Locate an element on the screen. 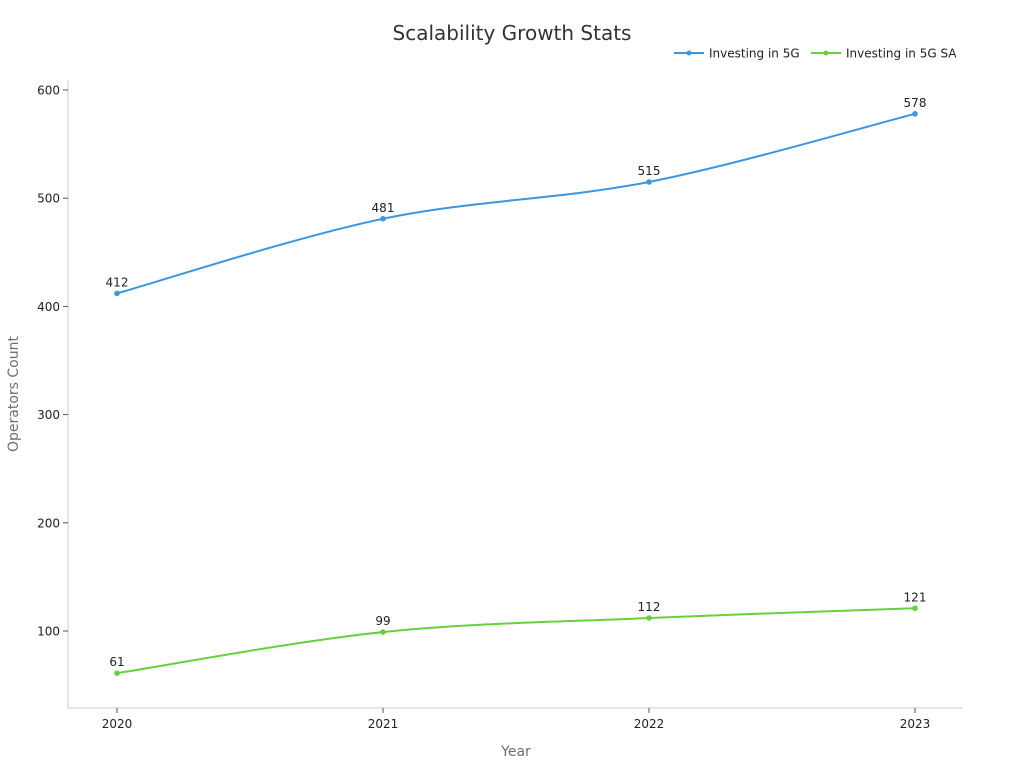  y-tick-label: 600 is located at coordinates (48, 91).